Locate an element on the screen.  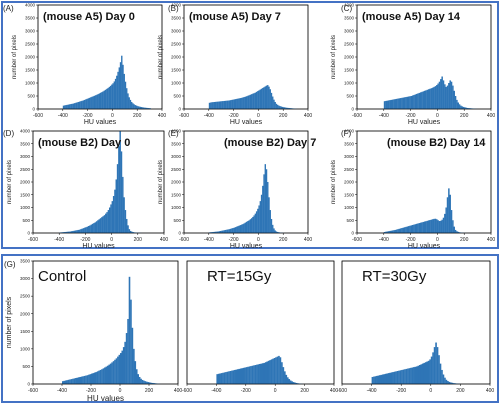
x-axis-label: HU values is located at coordinates (424, 246).